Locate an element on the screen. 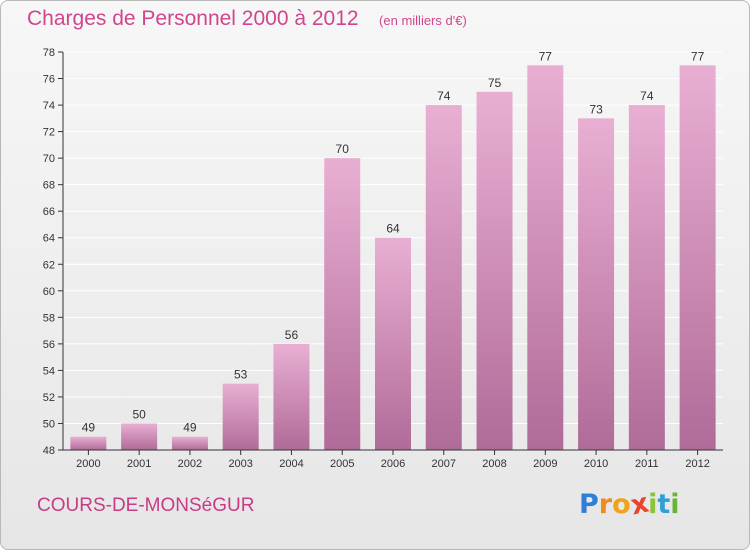 The height and width of the screenshot is (550, 750). bar-2003 is located at coordinates (240, 416).